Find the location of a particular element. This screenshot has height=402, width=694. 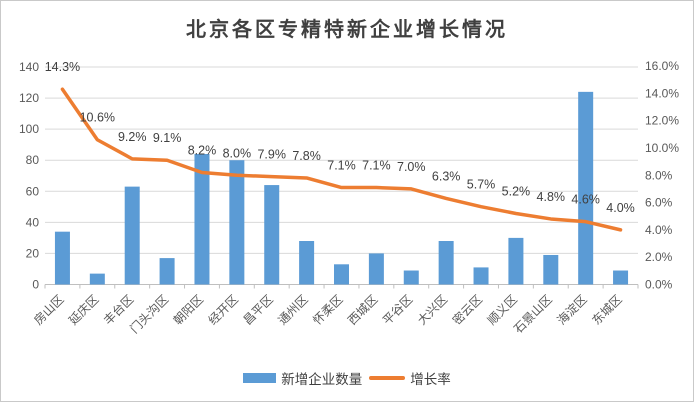

x-axis-label: 昌平区 is located at coordinates (257, 309).